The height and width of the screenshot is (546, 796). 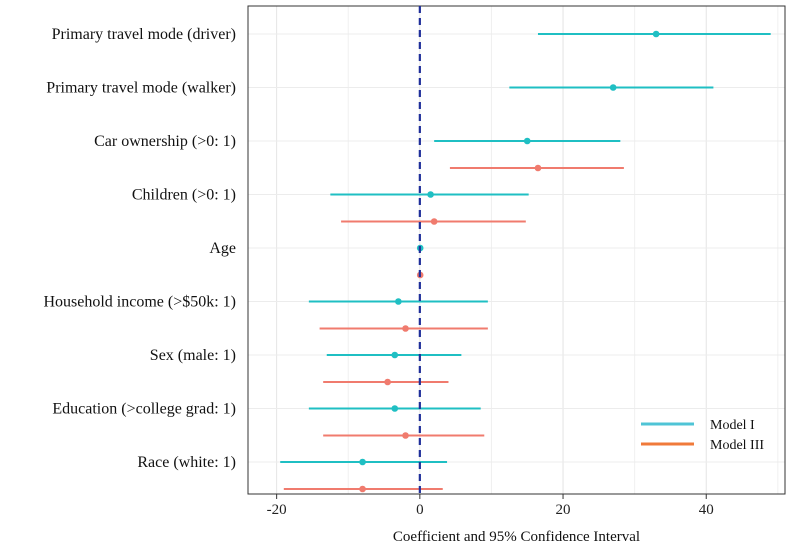 What do you see at coordinates (737, 445) in the screenshot?
I see `legend-label: Model III` at bounding box center [737, 445].